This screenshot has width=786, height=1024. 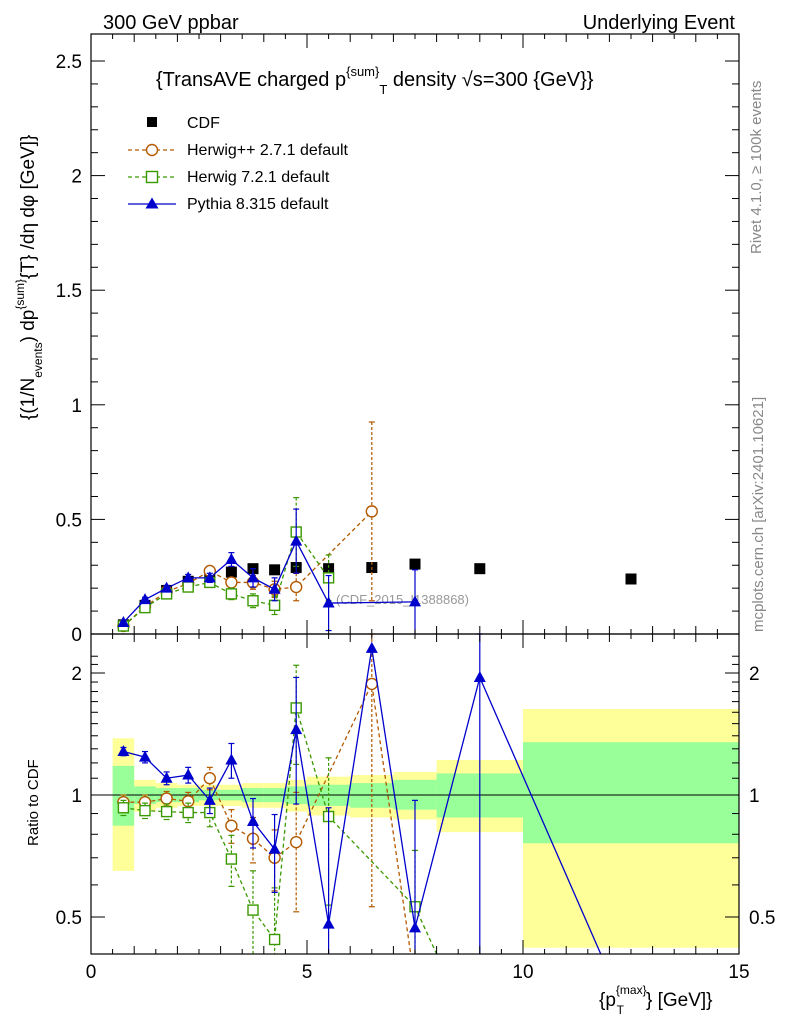 I want to click on ratio-ytick-label-right: 0.5, so click(x=762, y=918).